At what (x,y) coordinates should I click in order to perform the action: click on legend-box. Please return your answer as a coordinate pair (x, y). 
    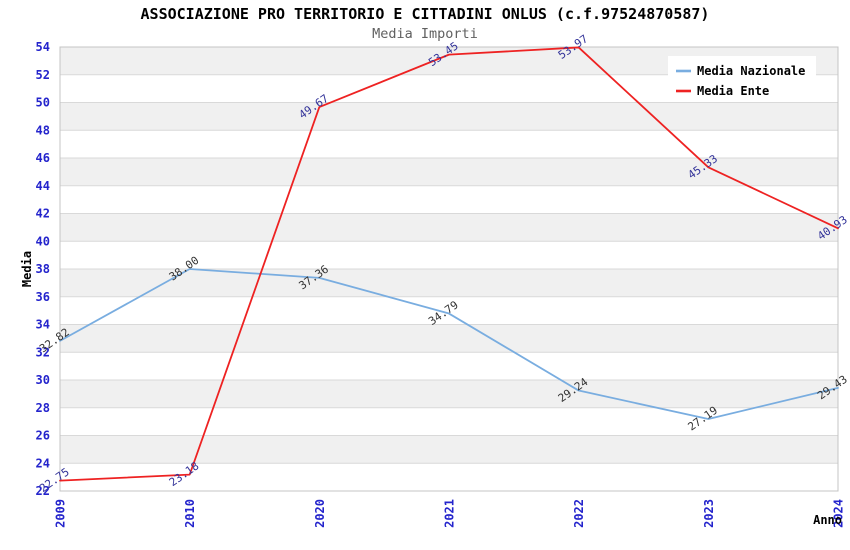
    Looking at the image, I should click on (742, 79).